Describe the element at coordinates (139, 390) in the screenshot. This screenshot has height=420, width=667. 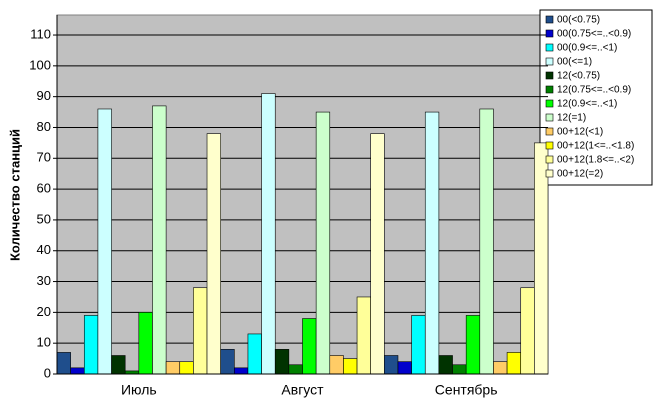
I see `x-tick-label: Июль` at that location.